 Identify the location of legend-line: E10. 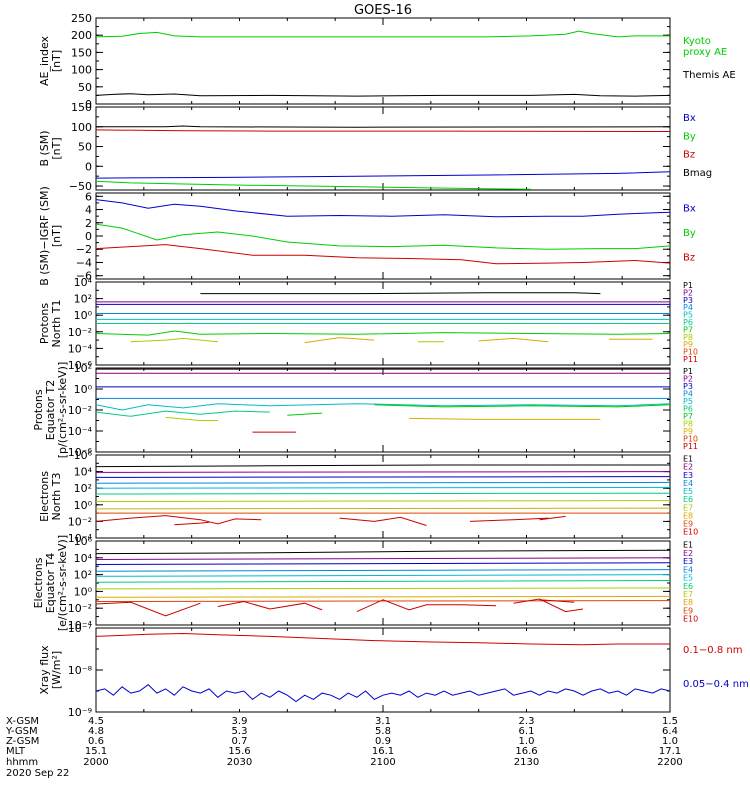
(690, 619).